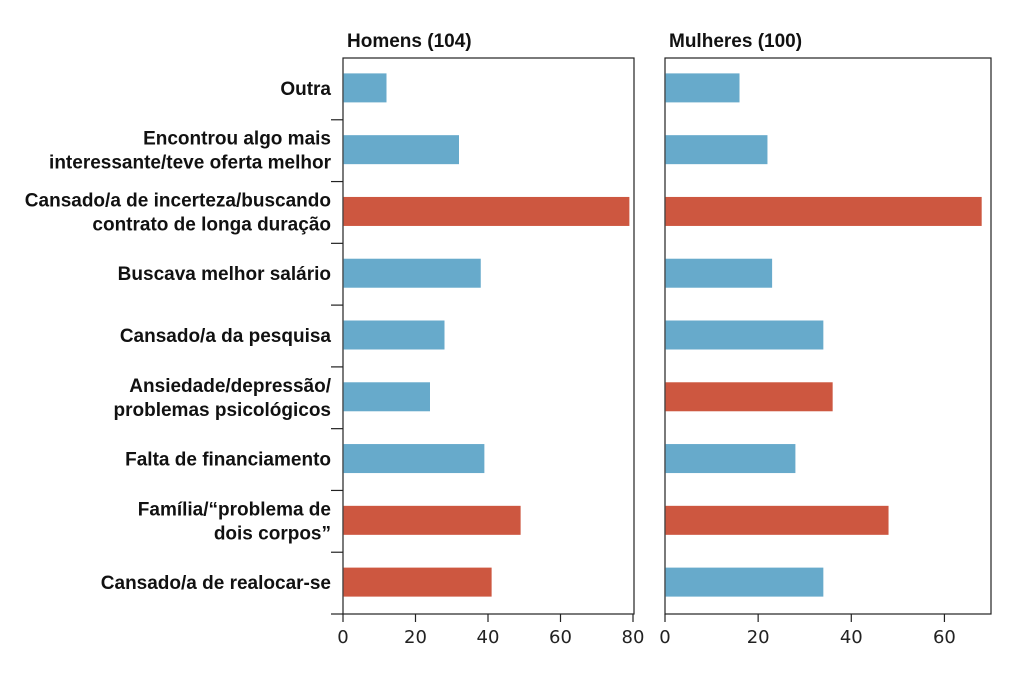  Describe the element at coordinates (224, 274) in the screenshot. I see `category-label-3-line-0: Buscava melhor salário` at that location.